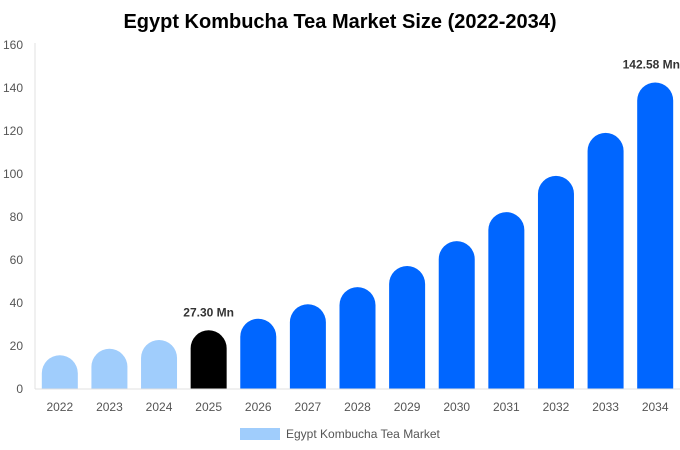 This screenshot has width=680, height=450. What do you see at coordinates (556, 407) in the screenshot?
I see `x-tick-label: 2032` at bounding box center [556, 407].